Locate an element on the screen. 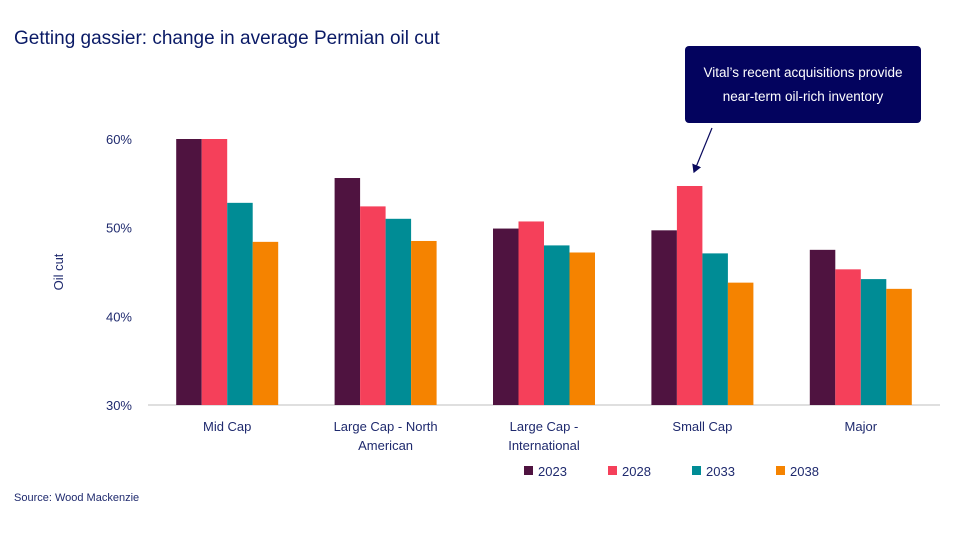 The image size is (960, 540). x-tick-label: International is located at coordinates (544, 445).